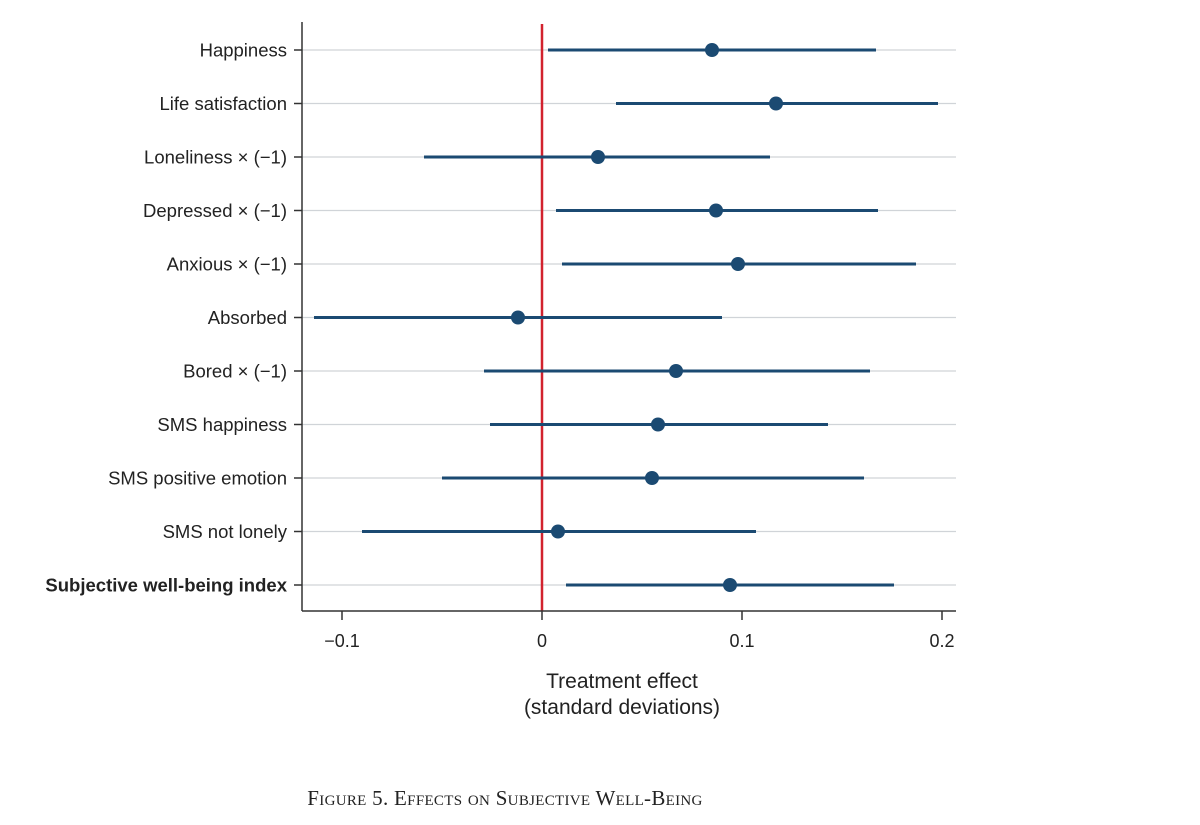  I want to click on category-label: Absorbed, so click(247, 317).